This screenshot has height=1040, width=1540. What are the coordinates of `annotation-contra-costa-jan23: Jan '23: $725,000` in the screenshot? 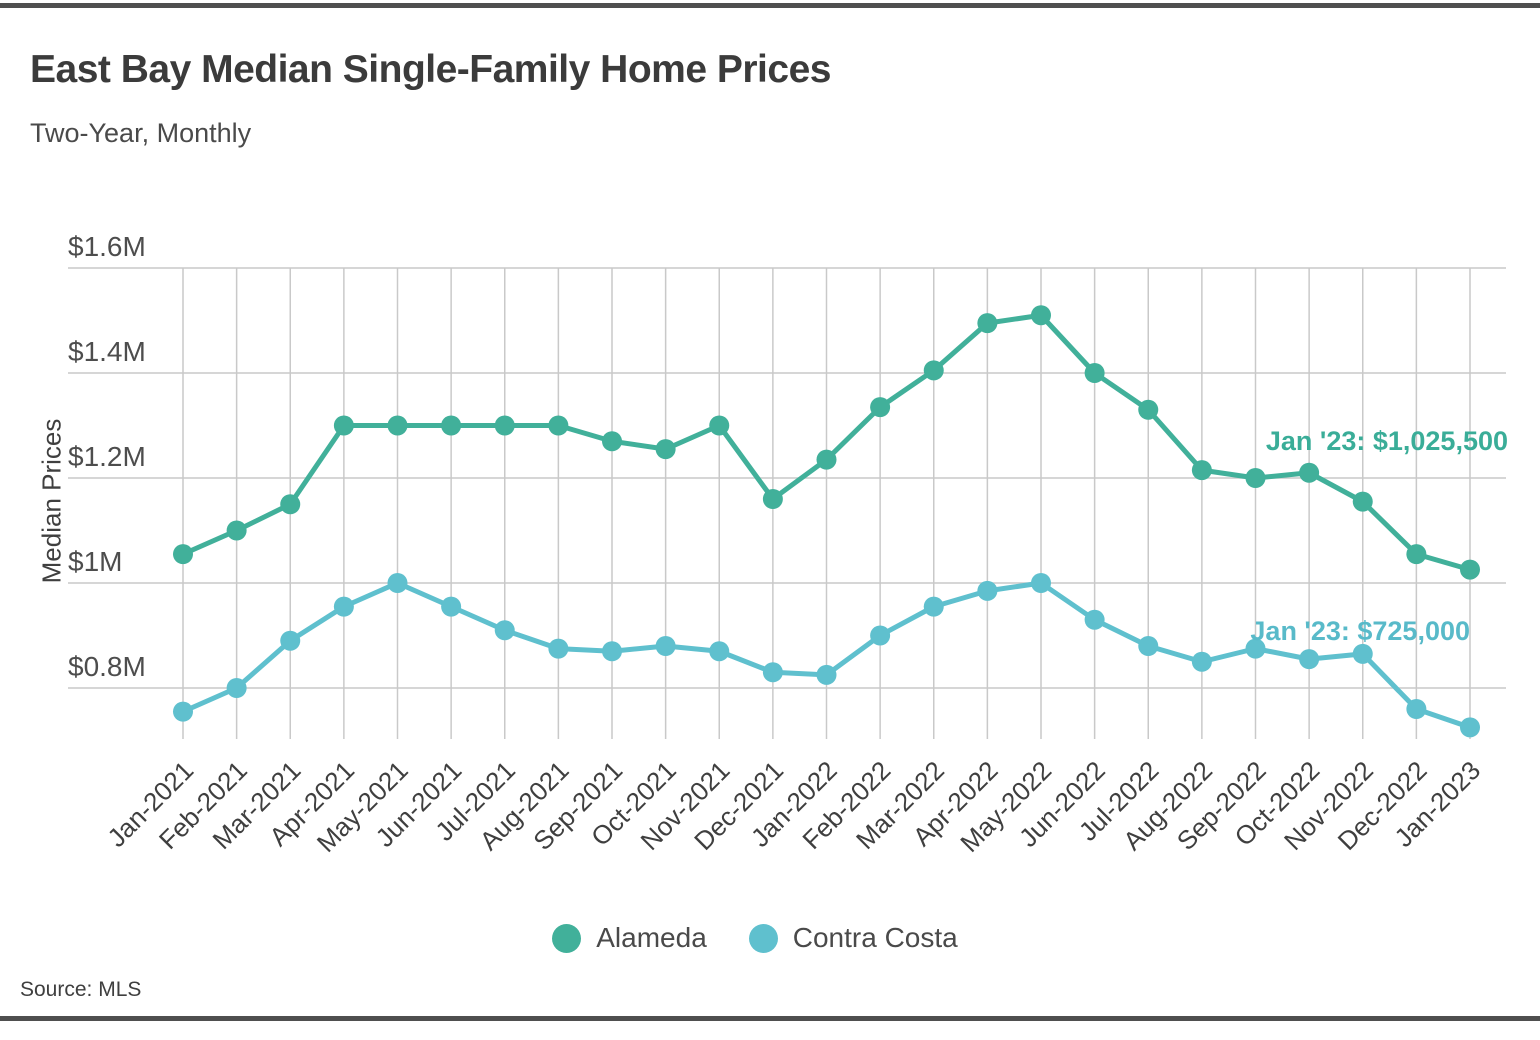 It's located at (1360, 631).